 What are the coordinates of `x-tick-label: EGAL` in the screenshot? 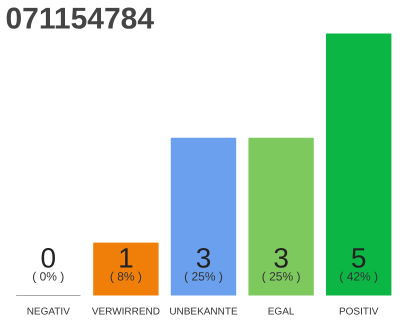 It's located at (281, 312).